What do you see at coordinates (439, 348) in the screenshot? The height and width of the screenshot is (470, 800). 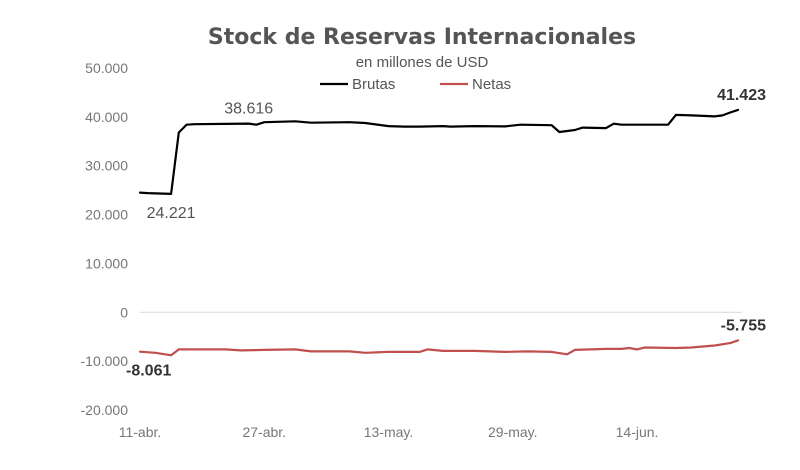 I see `series-line-netas` at bounding box center [439, 348].